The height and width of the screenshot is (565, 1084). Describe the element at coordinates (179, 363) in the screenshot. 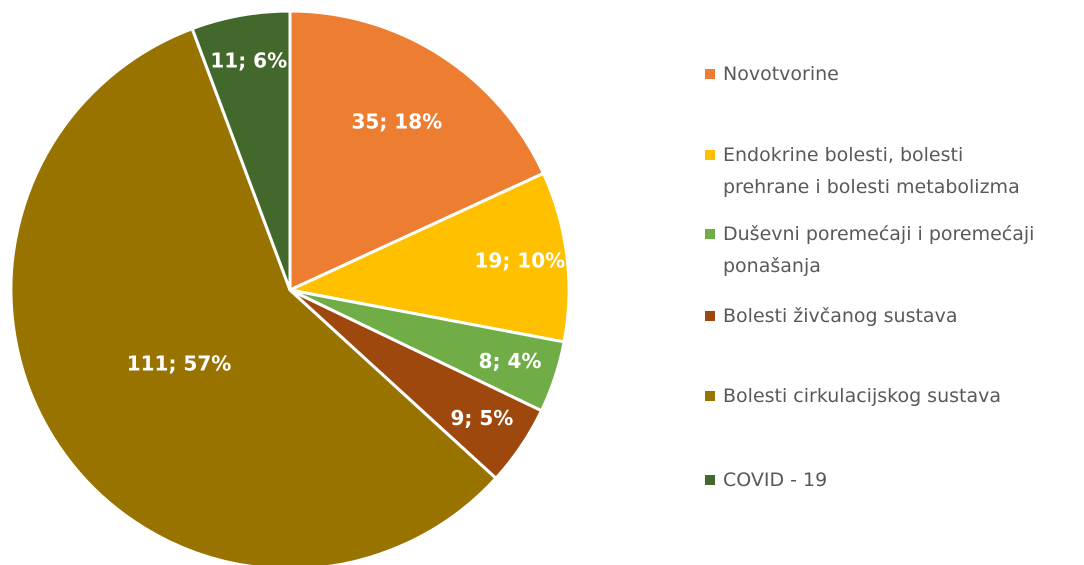

I see `data-label: 111; 57%` at that location.